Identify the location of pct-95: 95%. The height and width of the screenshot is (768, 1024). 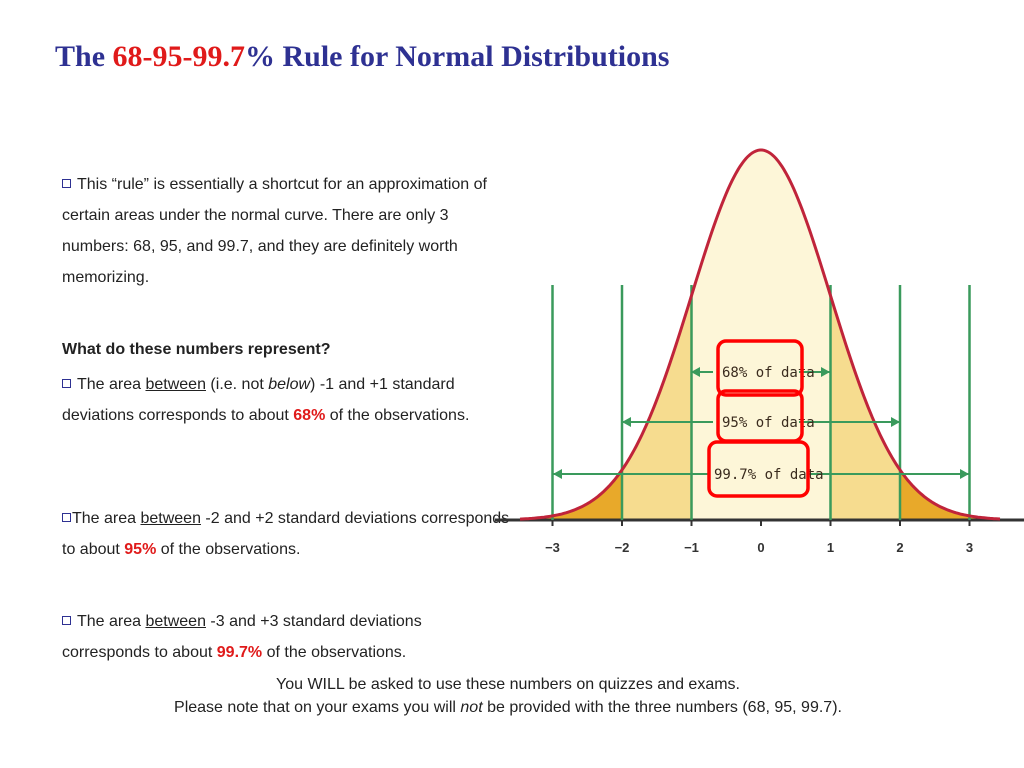
(140, 549).